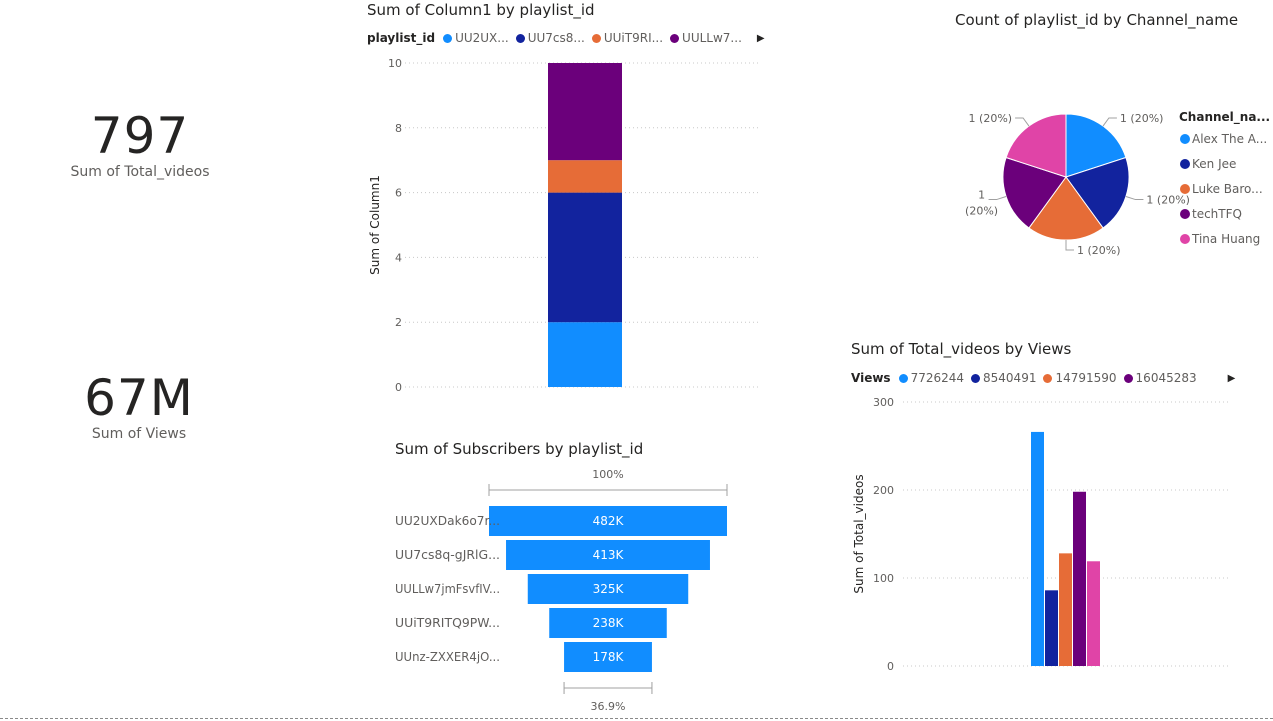  What do you see at coordinates (395, 63) in the screenshot?
I see `y-tick-label: 10` at bounding box center [395, 63].